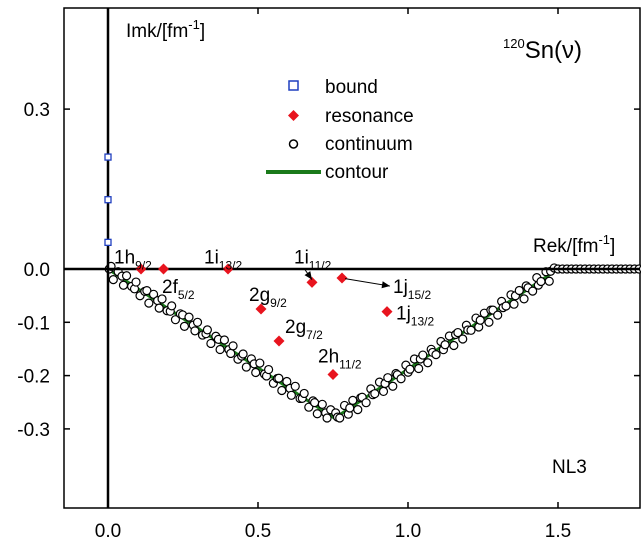  What do you see at coordinates (328, 356) in the screenshot?
I see `state-label-main: 2h` at bounding box center [328, 356].